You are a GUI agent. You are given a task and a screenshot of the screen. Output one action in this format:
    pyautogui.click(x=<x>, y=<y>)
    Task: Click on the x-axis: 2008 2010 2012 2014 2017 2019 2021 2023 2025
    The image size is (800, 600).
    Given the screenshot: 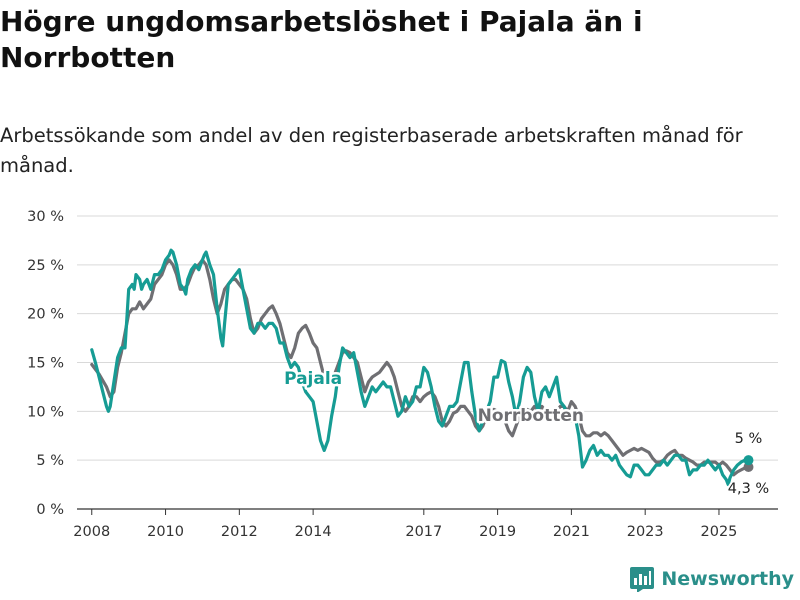 What is the action you would take?
    pyautogui.click(x=405, y=524)
    